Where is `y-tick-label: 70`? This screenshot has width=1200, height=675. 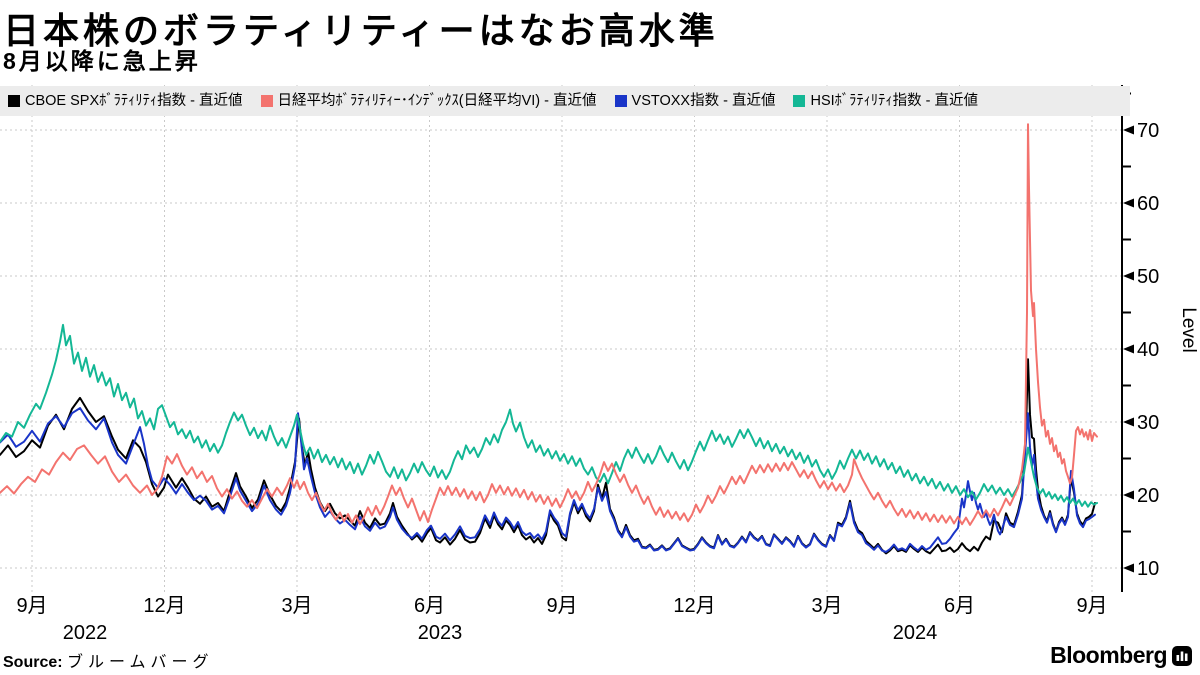 y-tick-label: 70 is located at coordinates (1148, 131).